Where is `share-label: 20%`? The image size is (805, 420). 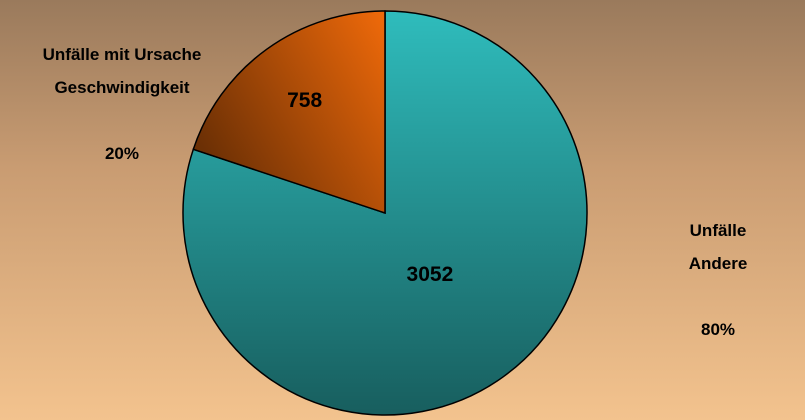 share-label: 20% is located at coordinates (122, 153).